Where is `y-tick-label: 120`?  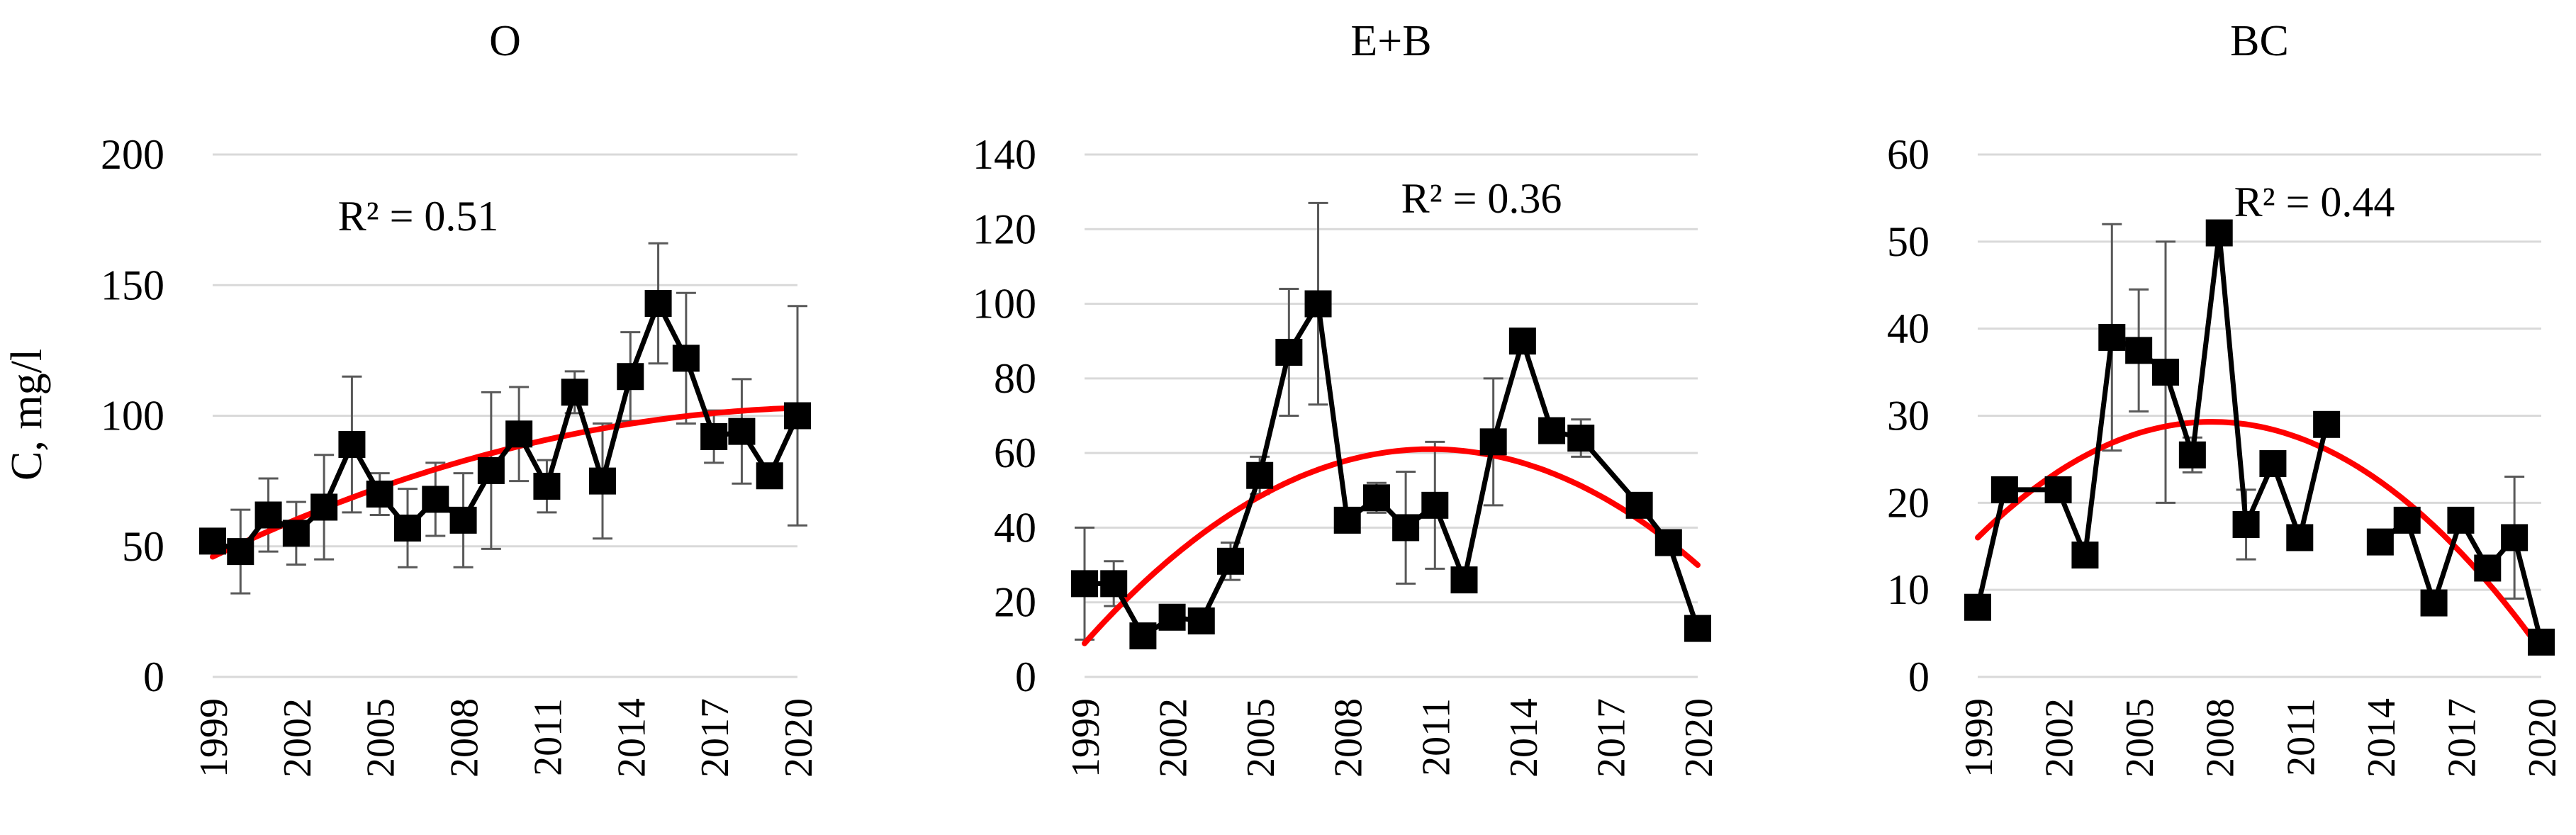 y-tick-label: 120 is located at coordinates (1004, 229).